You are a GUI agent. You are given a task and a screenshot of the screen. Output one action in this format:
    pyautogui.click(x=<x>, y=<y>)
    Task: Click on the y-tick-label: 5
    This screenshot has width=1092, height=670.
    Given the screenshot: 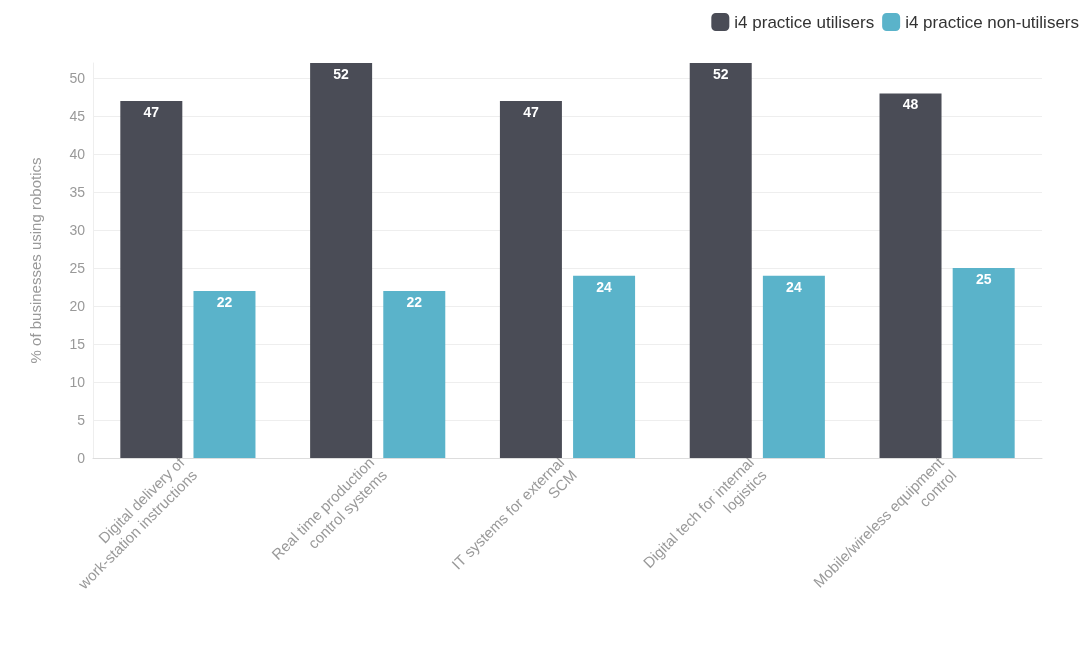 What is the action you would take?
    pyautogui.click(x=81, y=420)
    